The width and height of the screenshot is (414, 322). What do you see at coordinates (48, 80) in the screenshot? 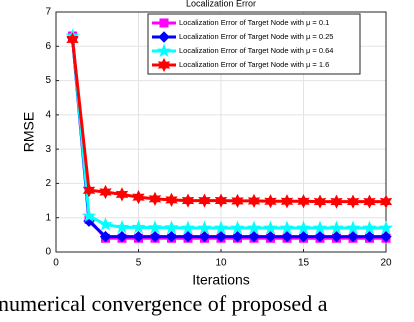
I see `y-tick-label: 5` at bounding box center [48, 80].